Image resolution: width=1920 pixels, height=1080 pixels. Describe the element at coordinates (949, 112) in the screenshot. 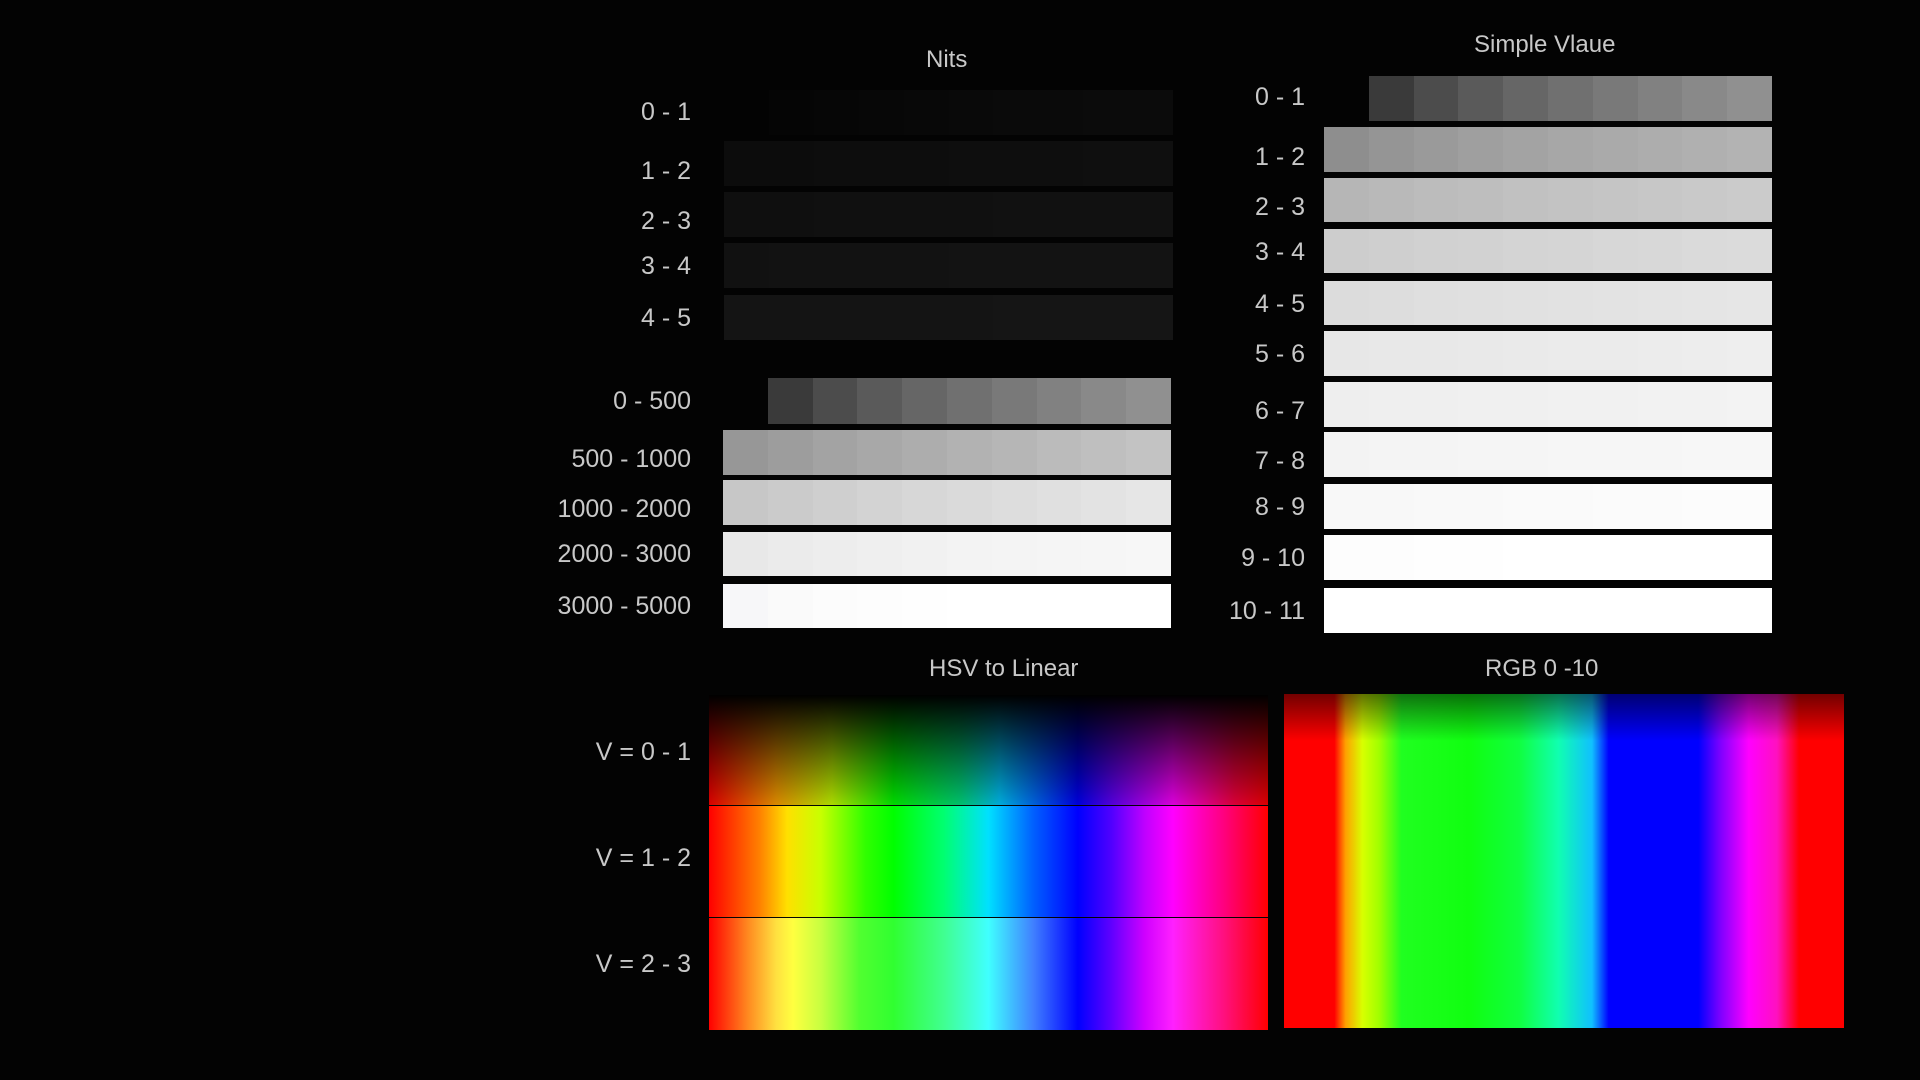

I see `nits-gradient-strip` at that location.